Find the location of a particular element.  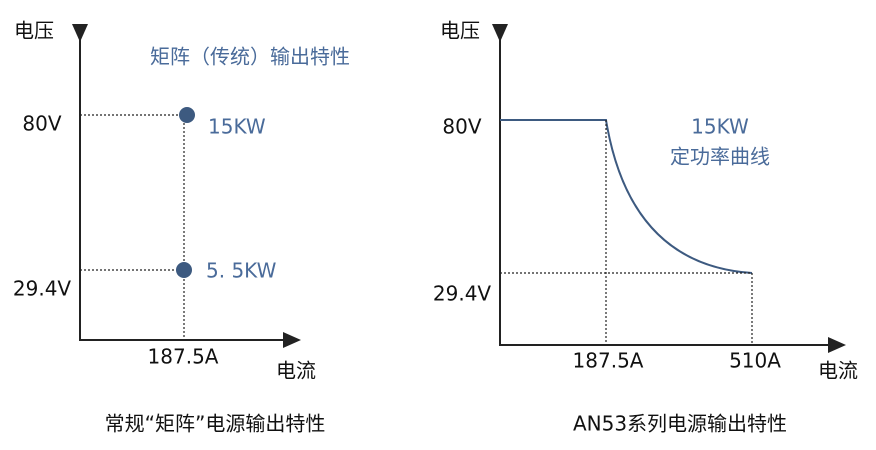

title: 矩阵（传统）输出特性 is located at coordinates (250, 57).